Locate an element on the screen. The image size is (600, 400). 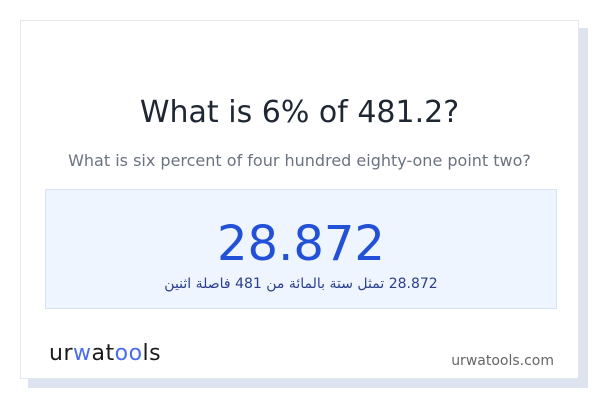
logo-part: oo is located at coordinates (128, 353).